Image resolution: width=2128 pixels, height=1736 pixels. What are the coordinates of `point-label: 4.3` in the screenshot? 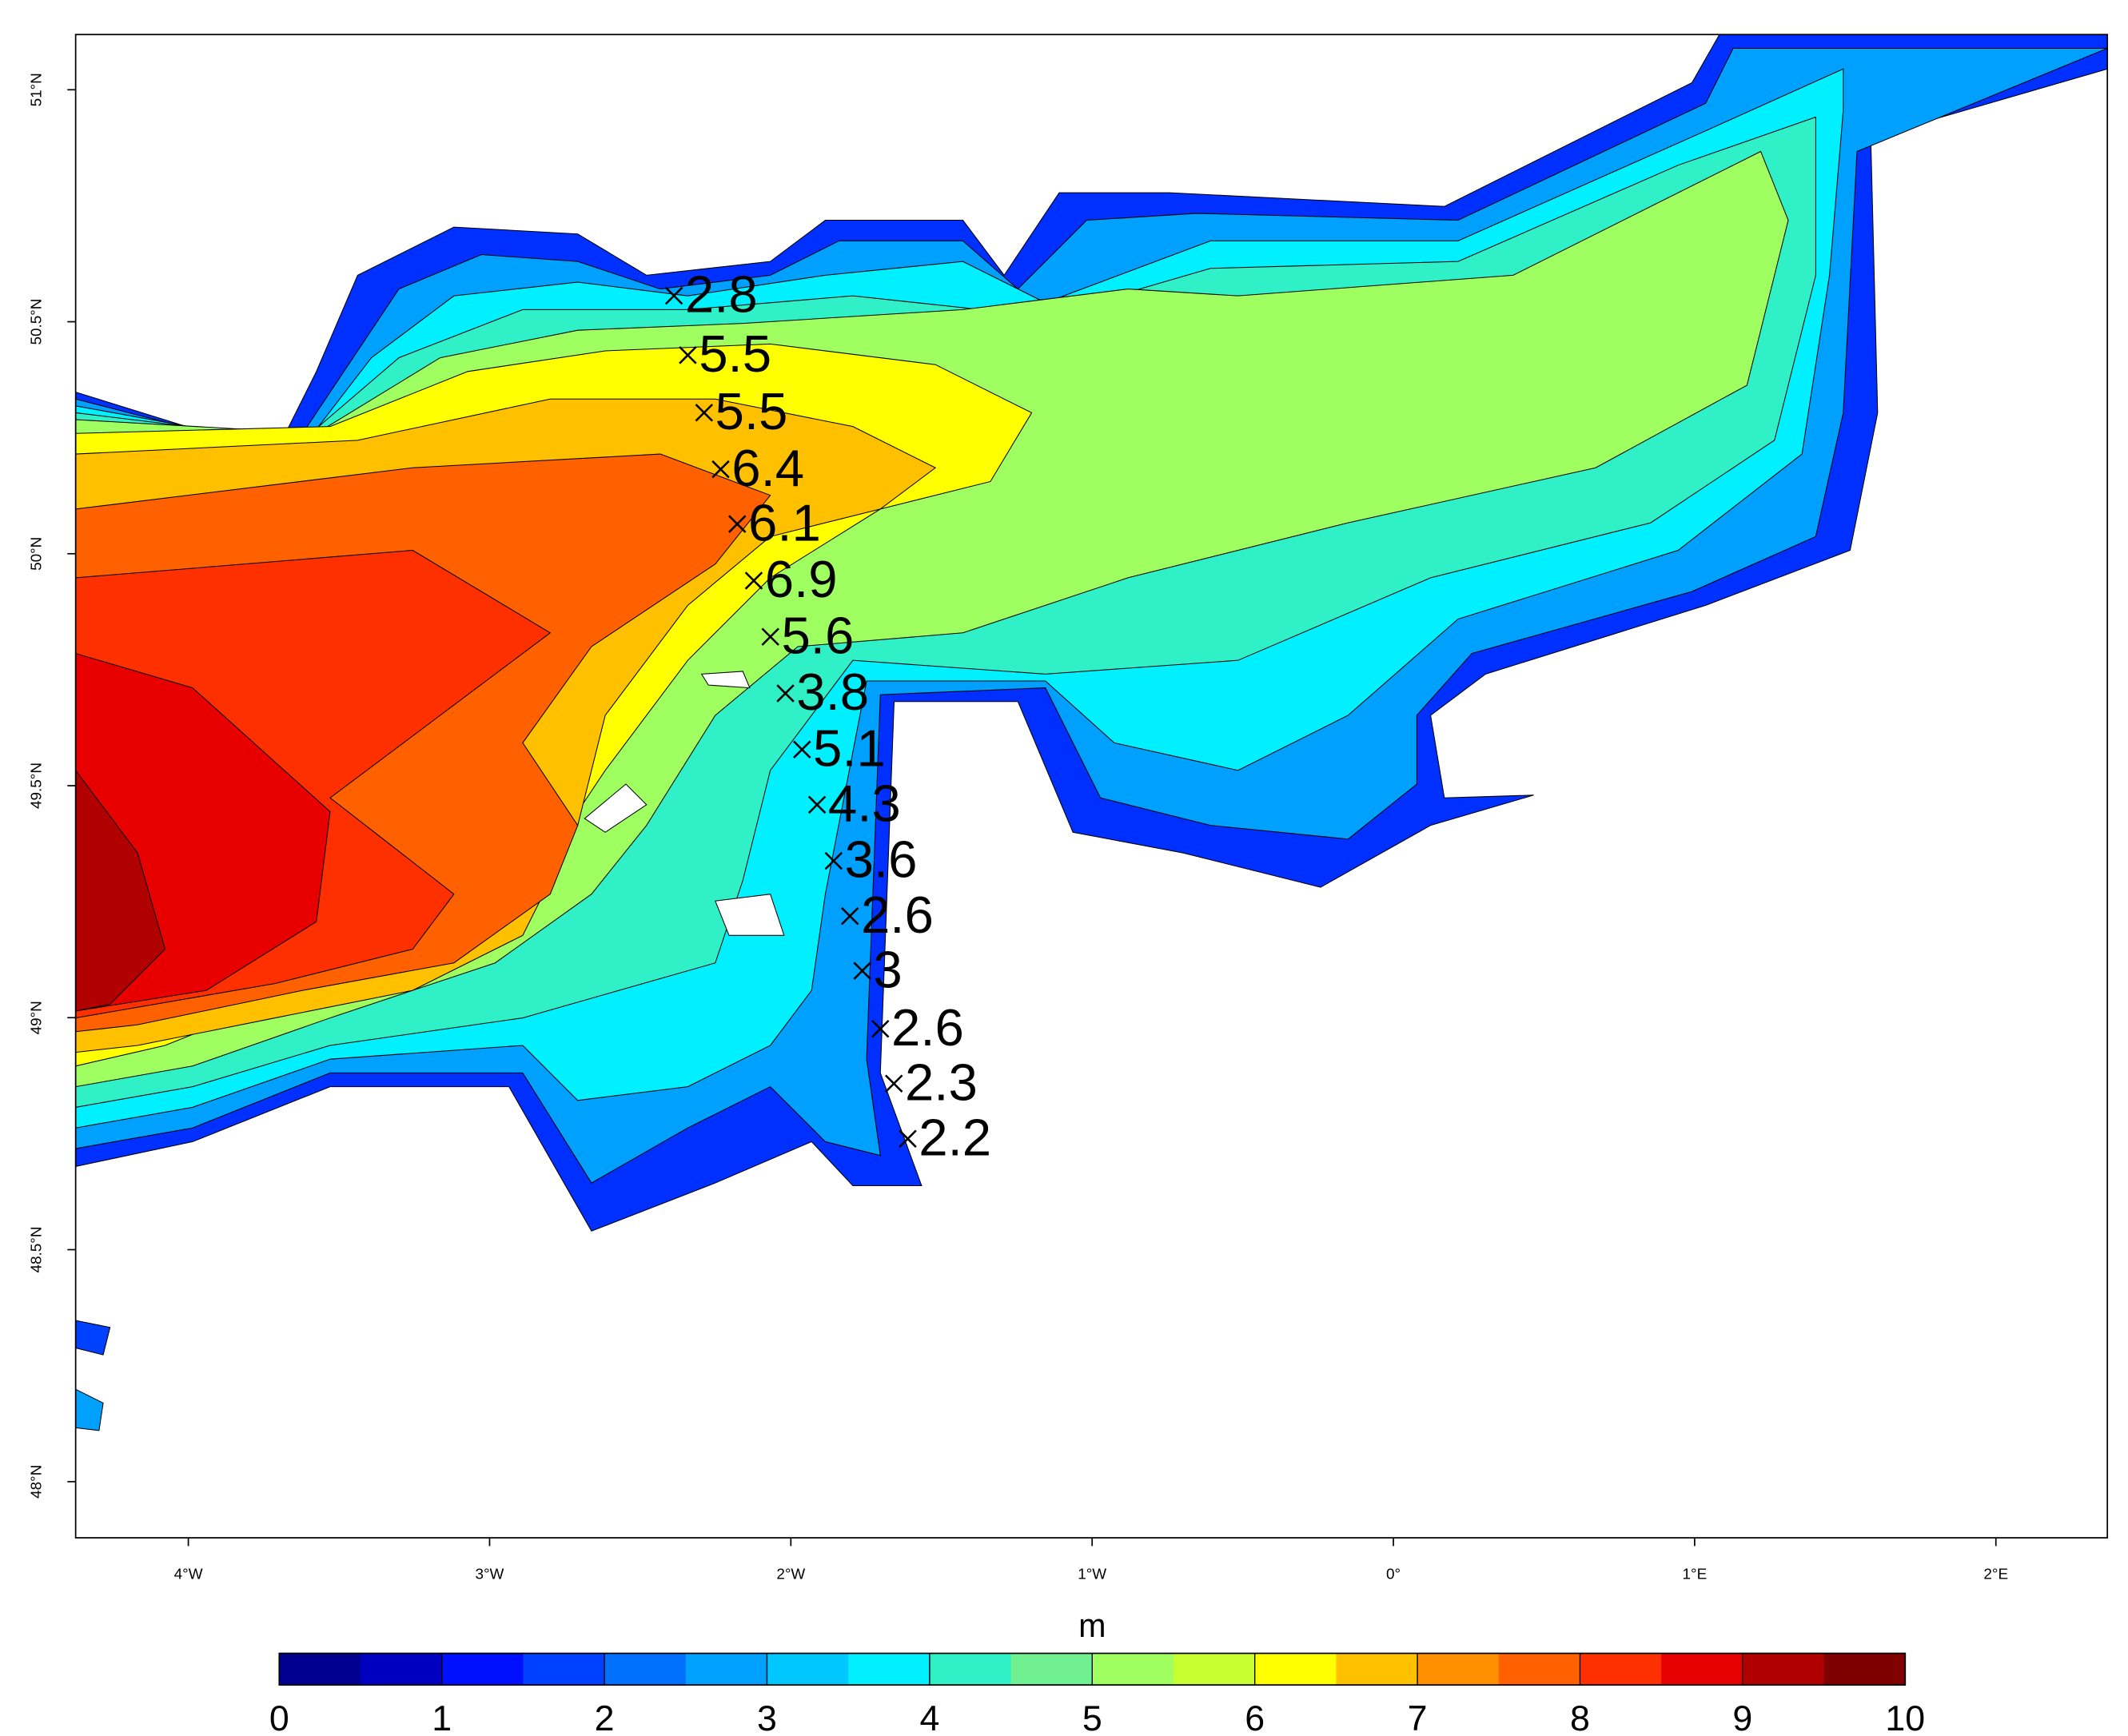 It's located at (864, 803).